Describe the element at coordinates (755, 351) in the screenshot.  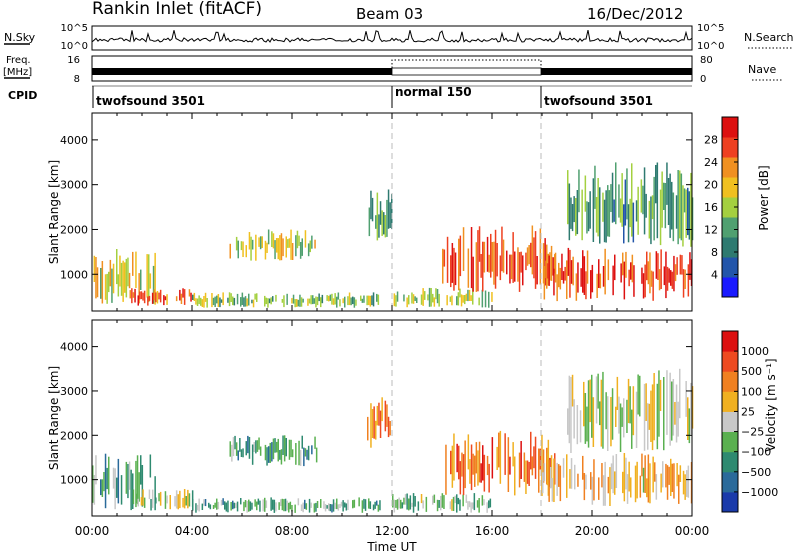
I see `velocity-colorbar-tick-label: 1000` at that location.